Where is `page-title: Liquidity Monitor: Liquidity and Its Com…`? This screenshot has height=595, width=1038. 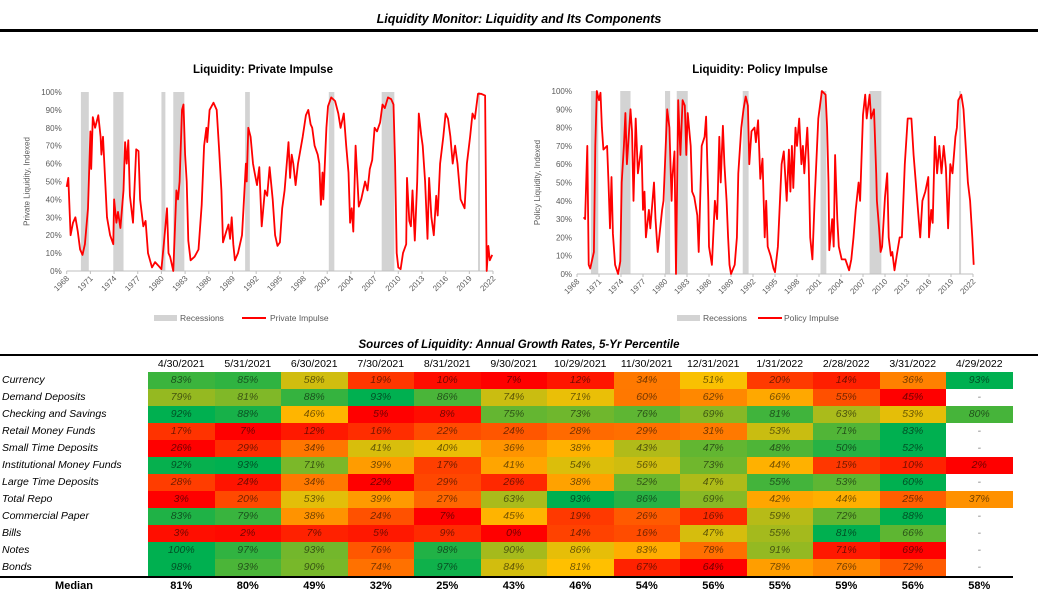
page-title: Liquidity Monitor: Liquidity and Its Com… is located at coordinates (519, 19).